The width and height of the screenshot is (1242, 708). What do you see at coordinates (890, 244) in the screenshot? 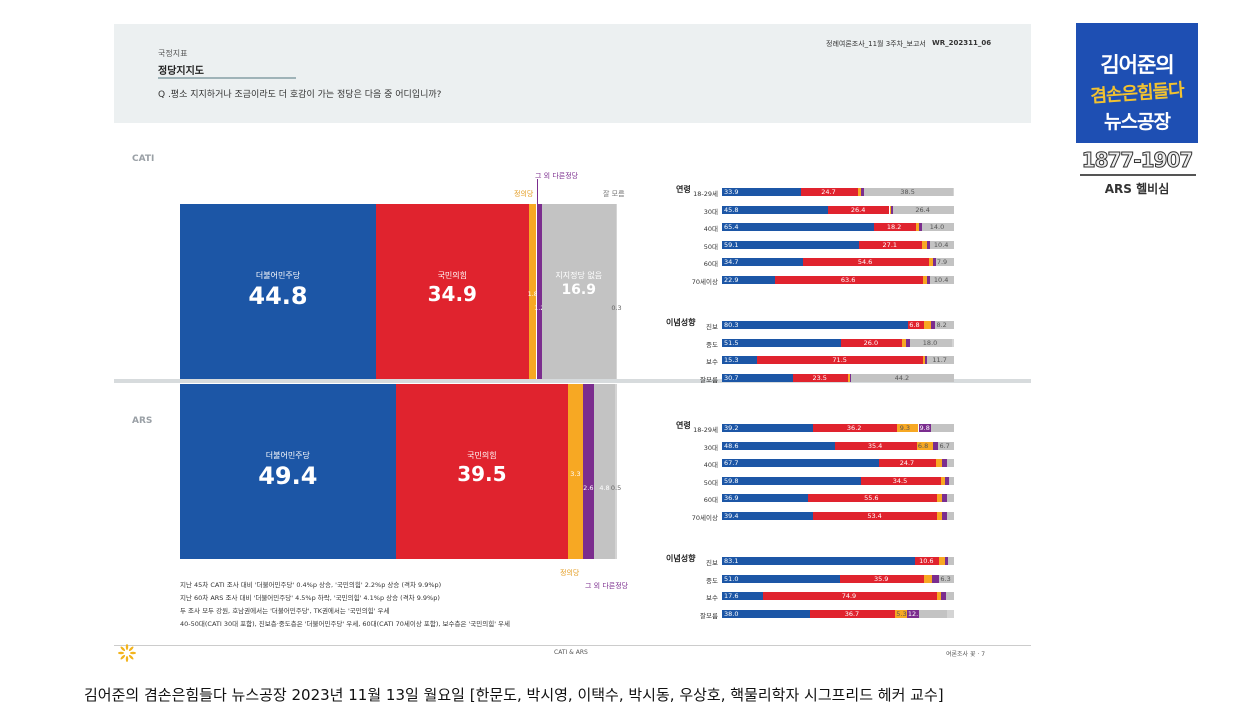
I see `breakdown-value-label: 27.1` at bounding box center [890, 244].